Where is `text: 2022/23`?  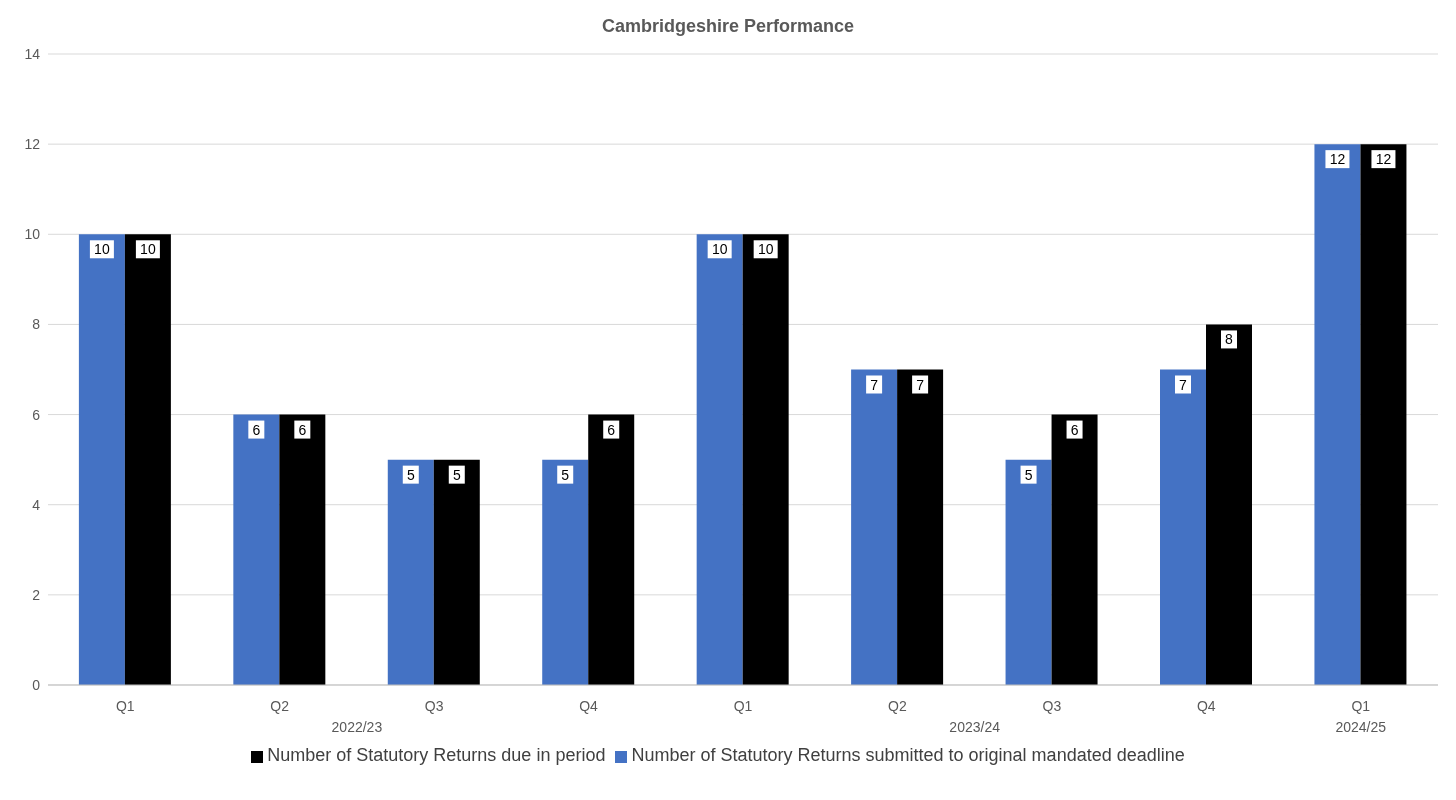 text: 2022/23 is located at coordinates (357, 727).